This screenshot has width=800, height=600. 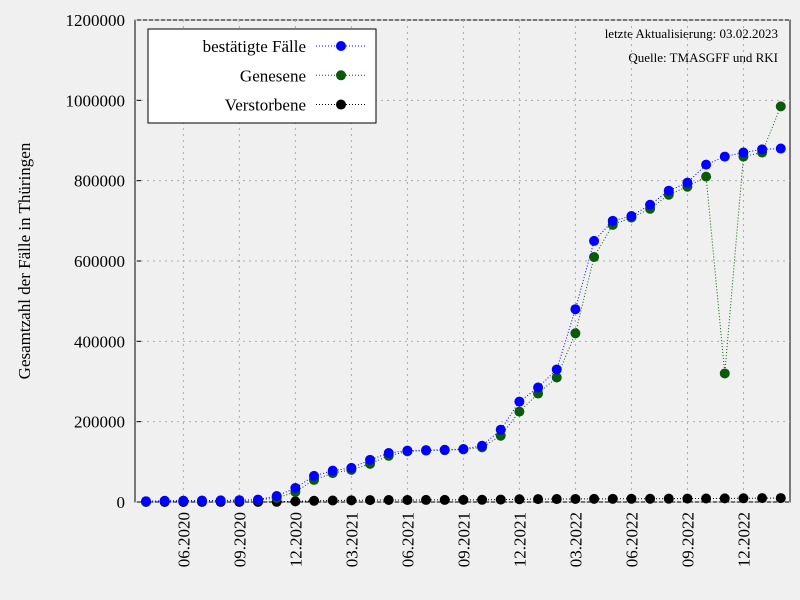 What do you see at coordinates (519, 539) in the screenshot?
I see `x-tick-label: 12.2021` at bounding box center [519, 539].